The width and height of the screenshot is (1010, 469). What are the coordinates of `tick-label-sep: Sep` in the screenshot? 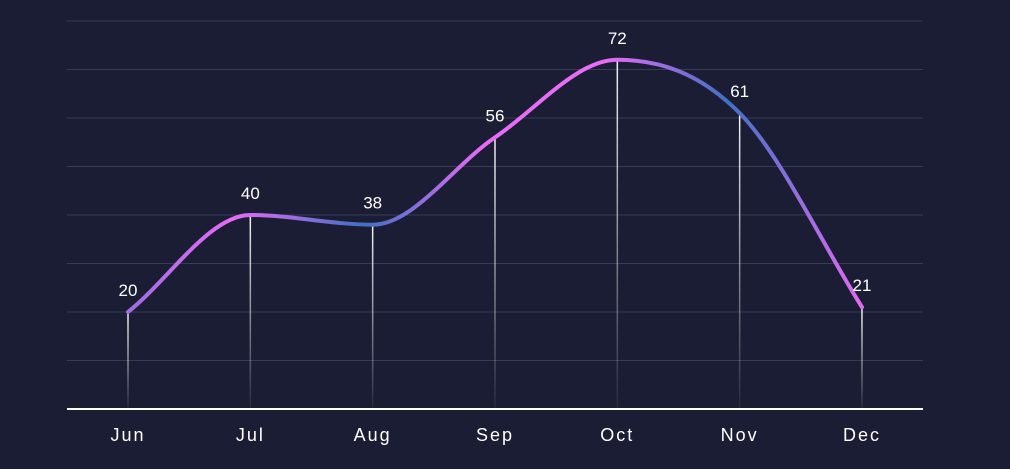 It's located at (495, 435).